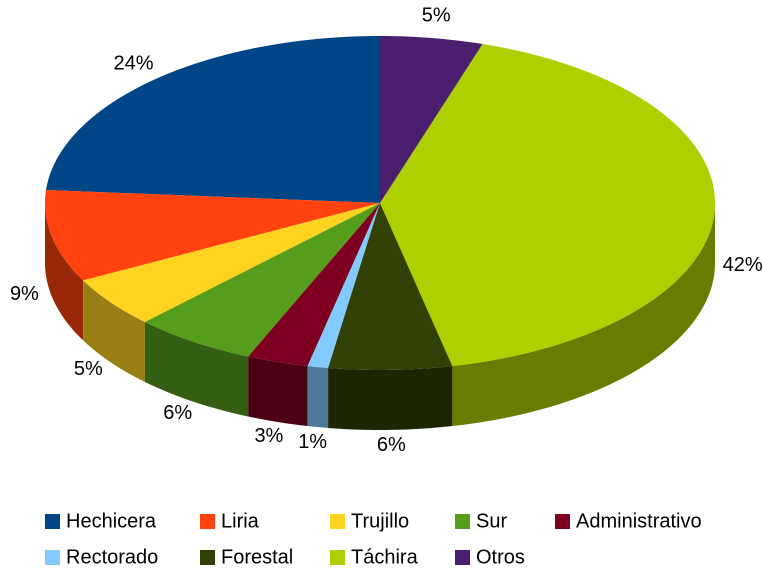 This screenshot has height=570, width=763. What do you see at coordinates (257, 557) in the screenshot?
I see `legend-label: Forestal` at bounding box center [257, 557].